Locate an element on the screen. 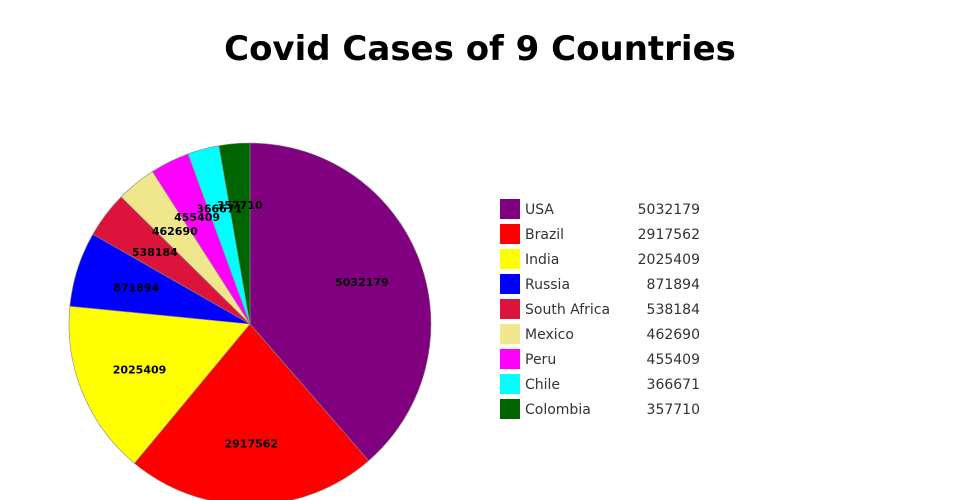 The width and height of the screenshot is (960, 500). legend-label: USA is located at coordinates (539, 210).